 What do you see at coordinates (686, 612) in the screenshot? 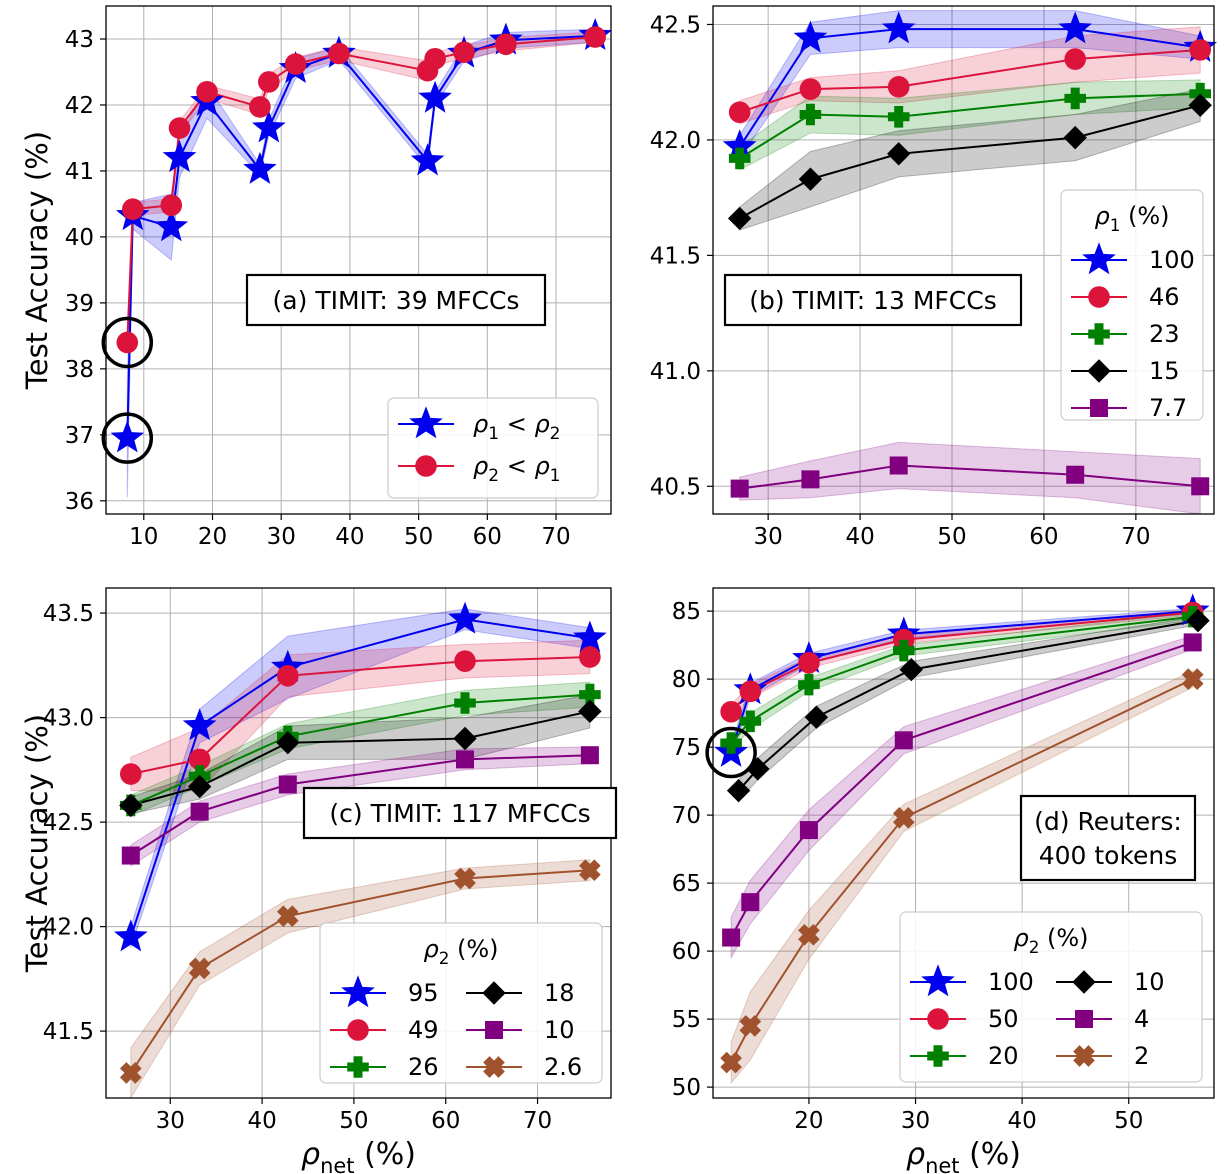
I see `y-tick-label: 85` at bounding box center [686, 612].